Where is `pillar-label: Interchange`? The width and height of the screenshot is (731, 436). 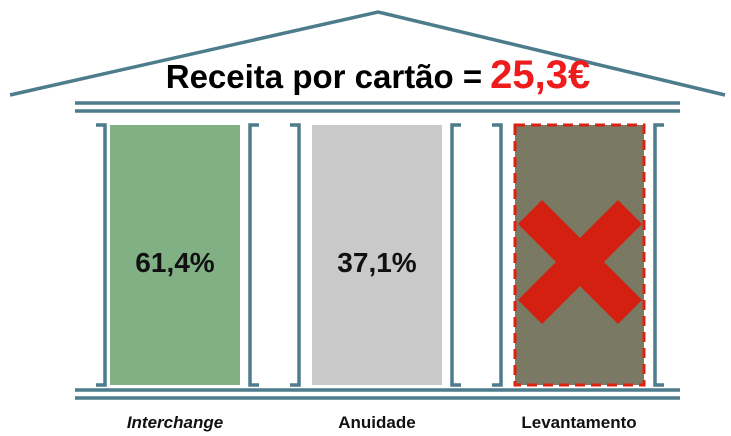
pillar-label: Interchange is located at coordinates (175, 422).